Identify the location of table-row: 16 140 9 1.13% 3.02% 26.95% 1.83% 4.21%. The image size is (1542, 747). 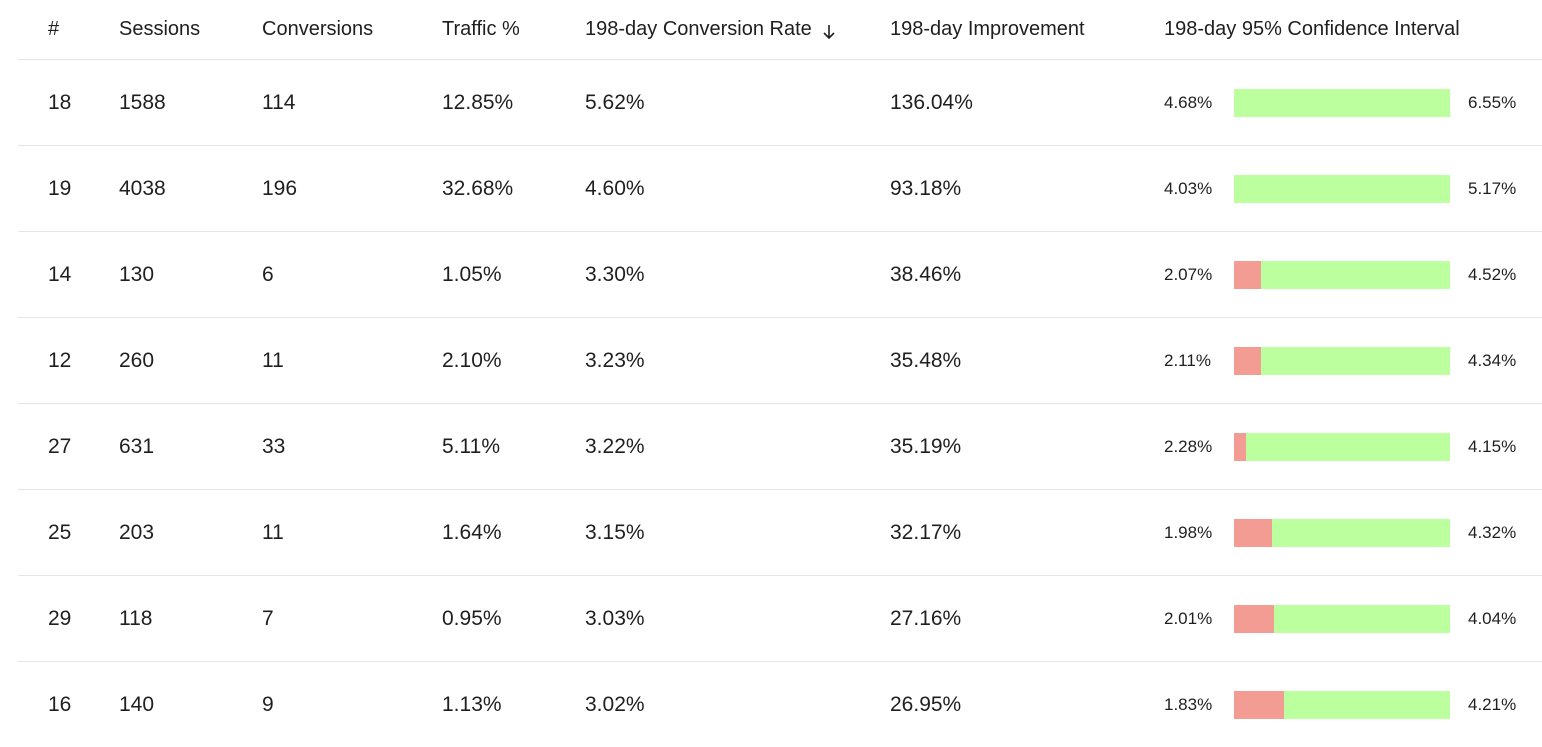
(780, 704).